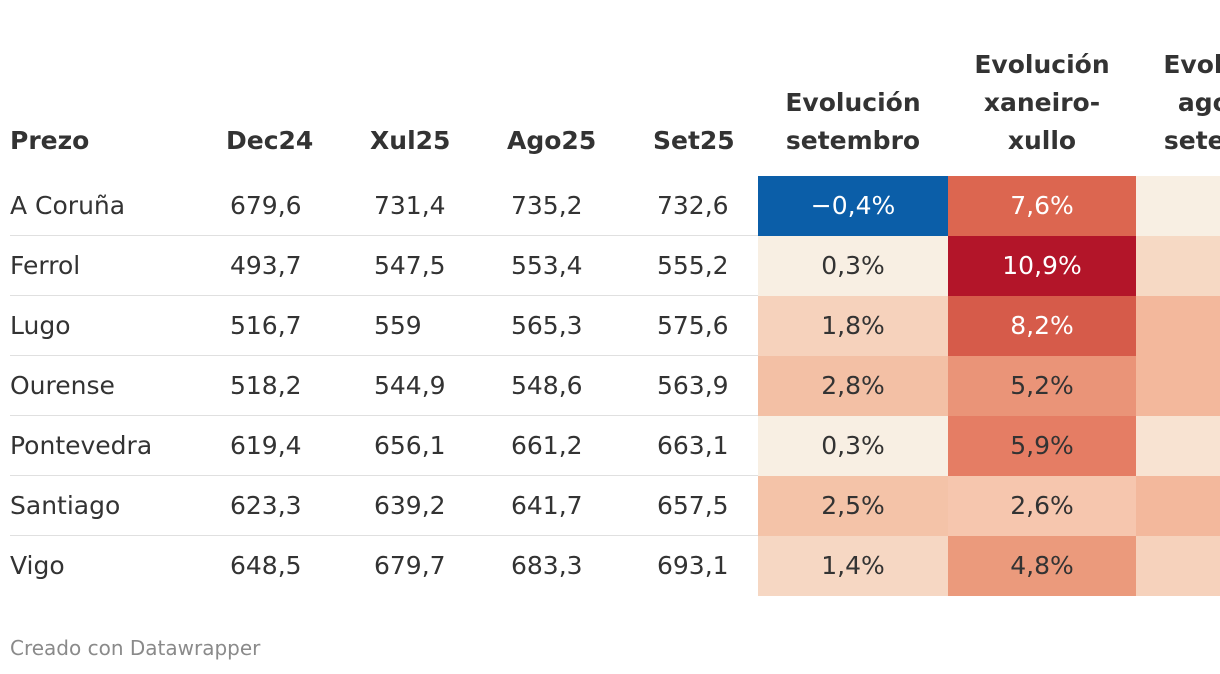 The height and width of the screenshot is (674, 1220). Describe the element at coordinates (410, 445) in the screenshot. I see `table-cell: 656,1` at that location.